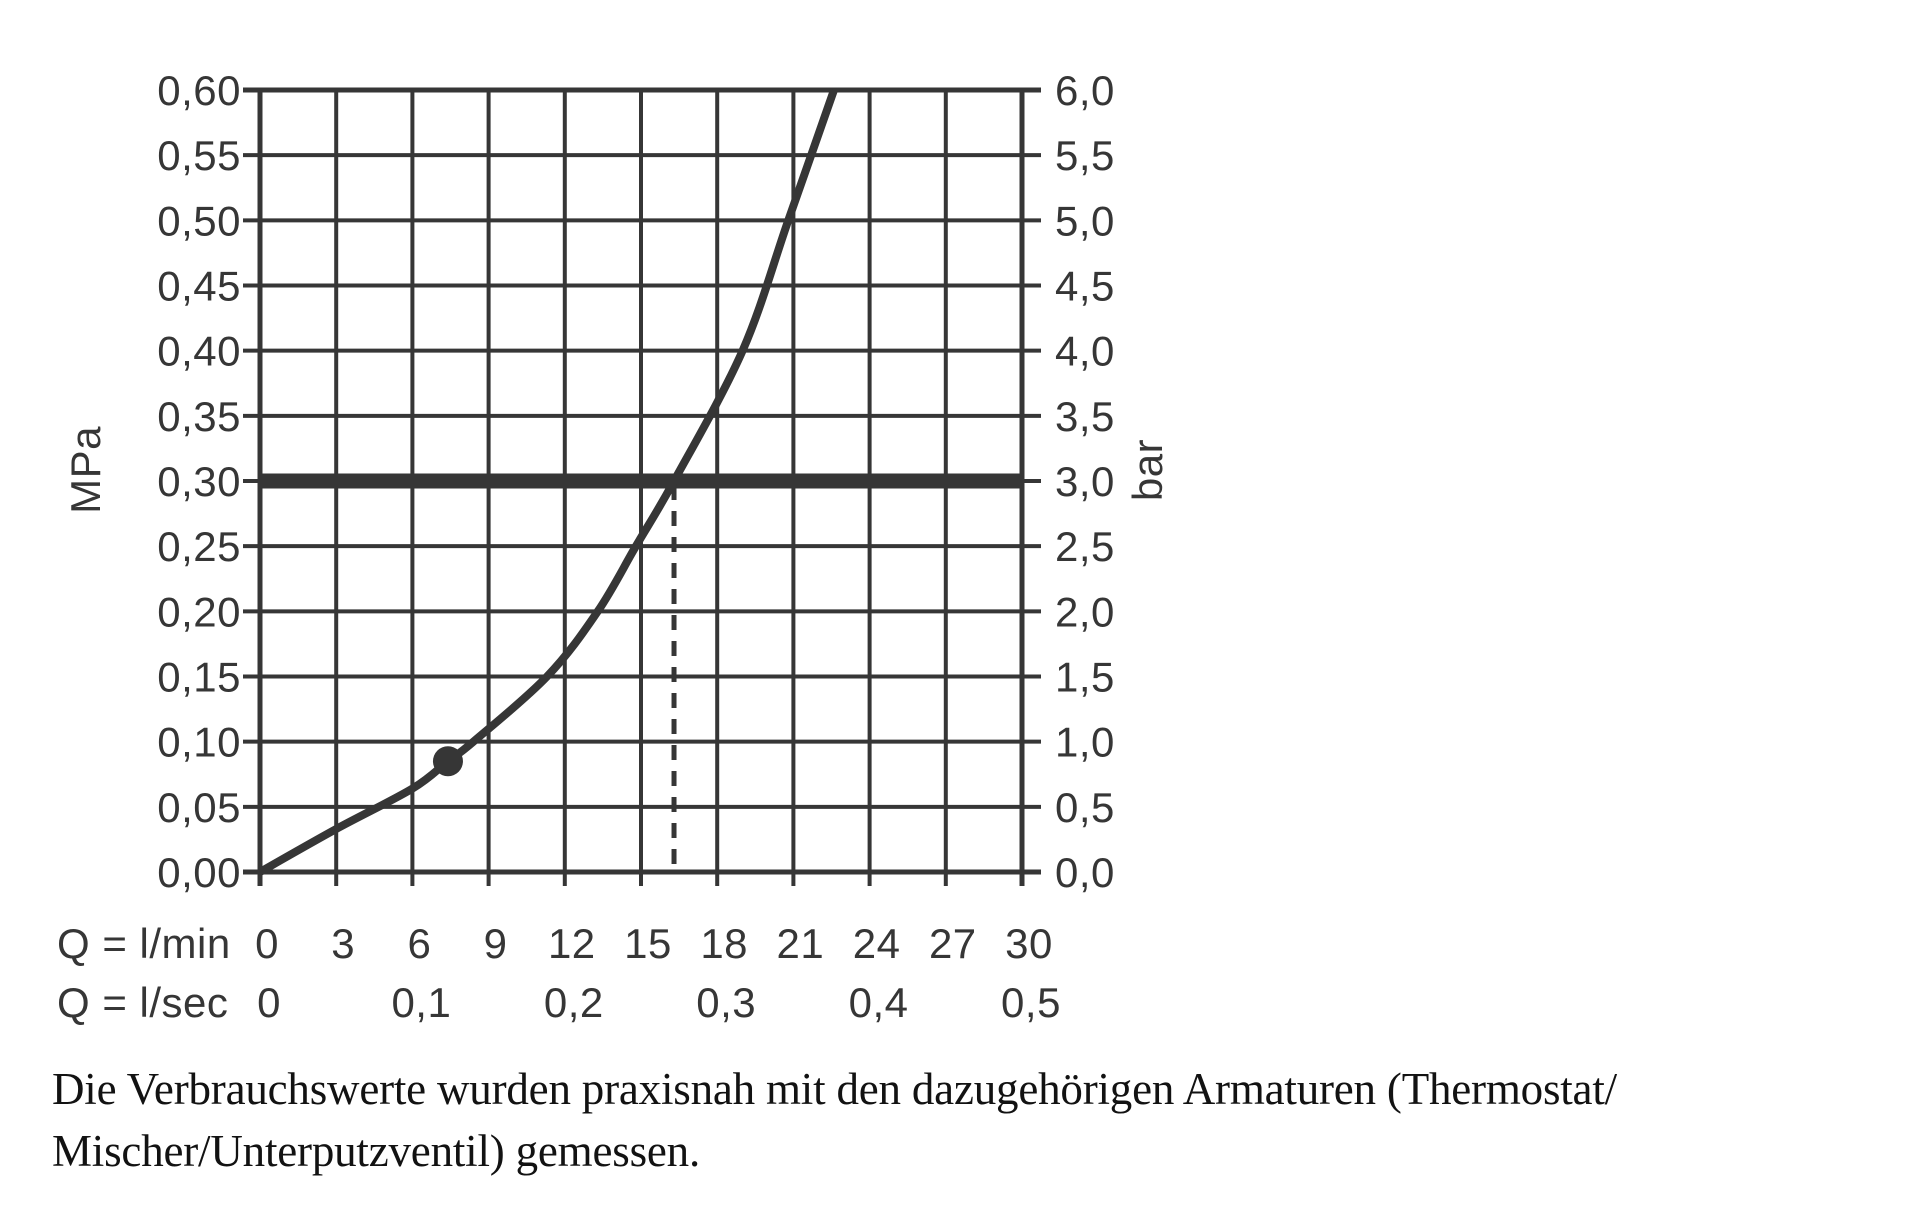  What do you see at coordinates (85, 470) in the screenshot?
I see `y-axis-unit-mpa-label: MPa` at bounding box center [85, 470].